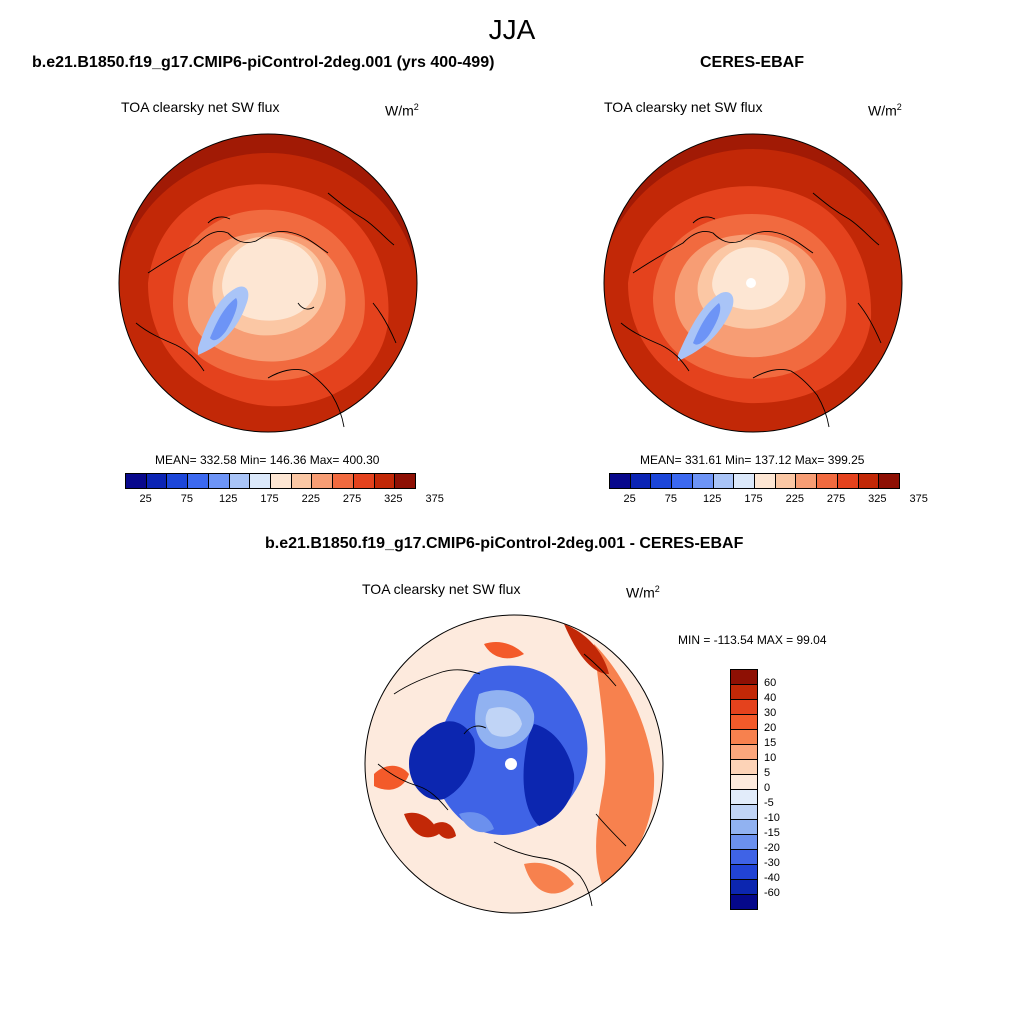 The width and height of the screenshot is (1024, 1024). Describe the element at coordinates (402, 110) in the screenshot. I see `model-units: W/m2` at that location.